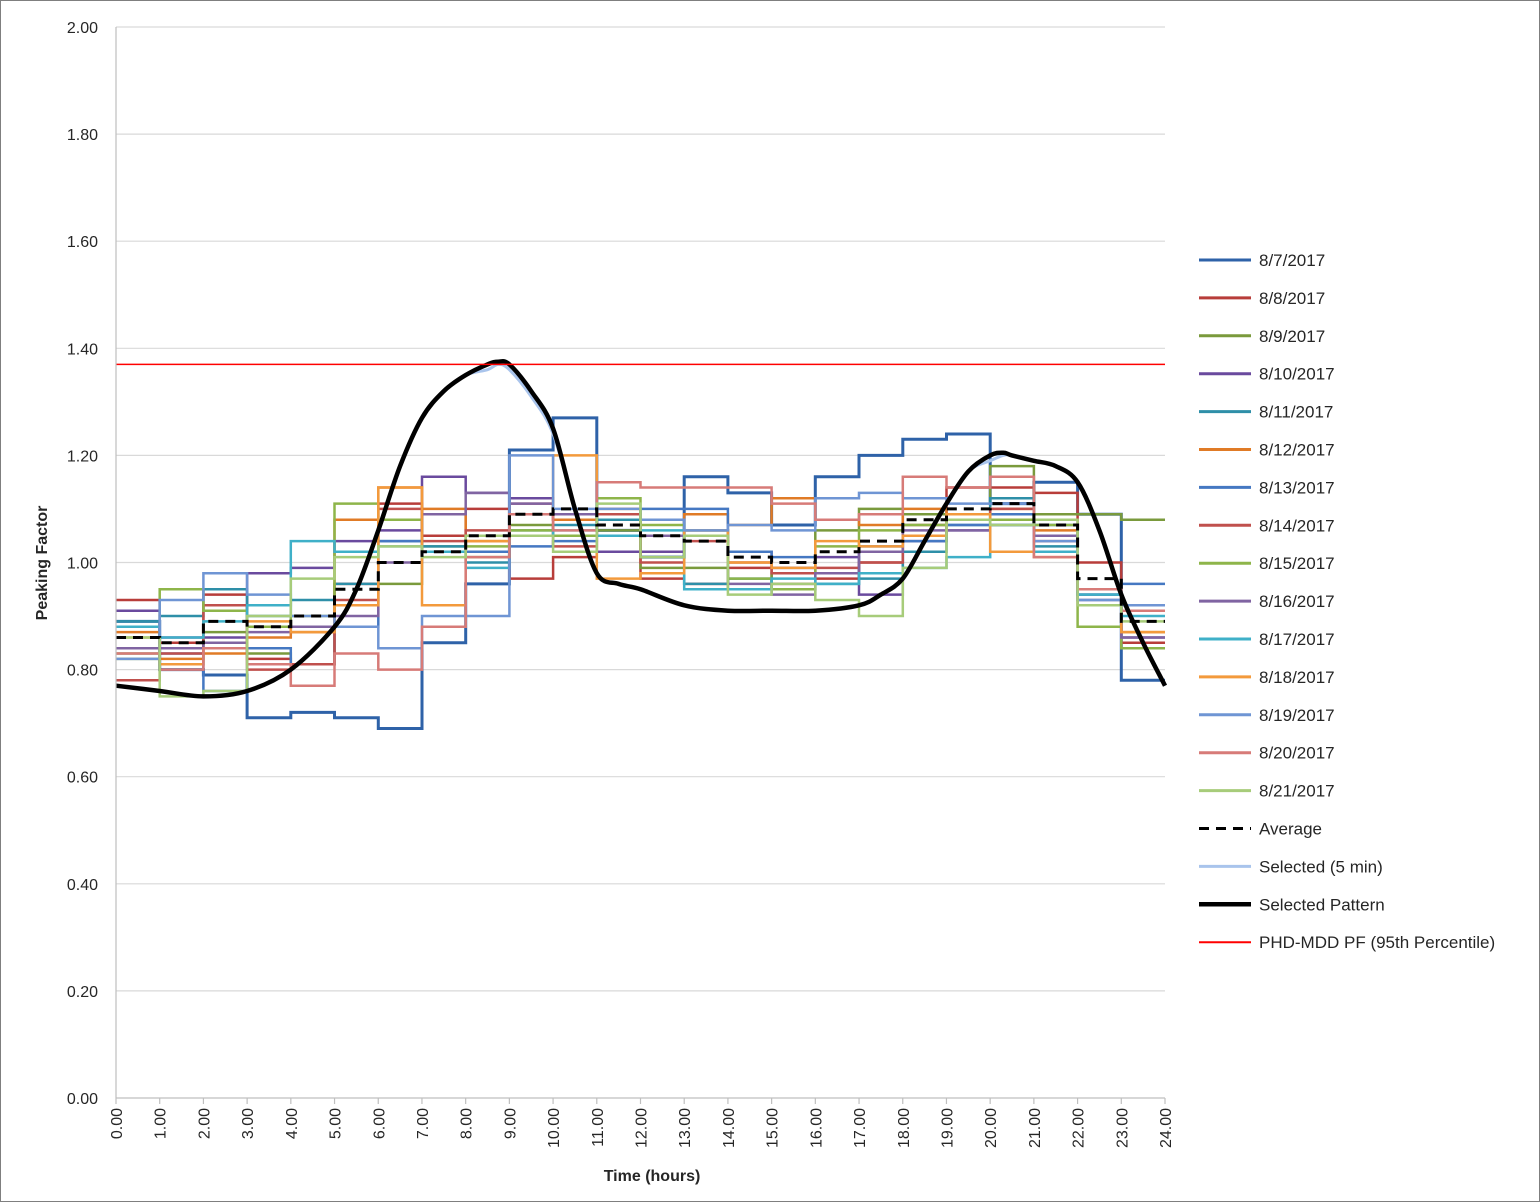  Describe the element at coordinates (1122, 1128) in the screenshot. I see `x-tick-label: 23.00` at that location.